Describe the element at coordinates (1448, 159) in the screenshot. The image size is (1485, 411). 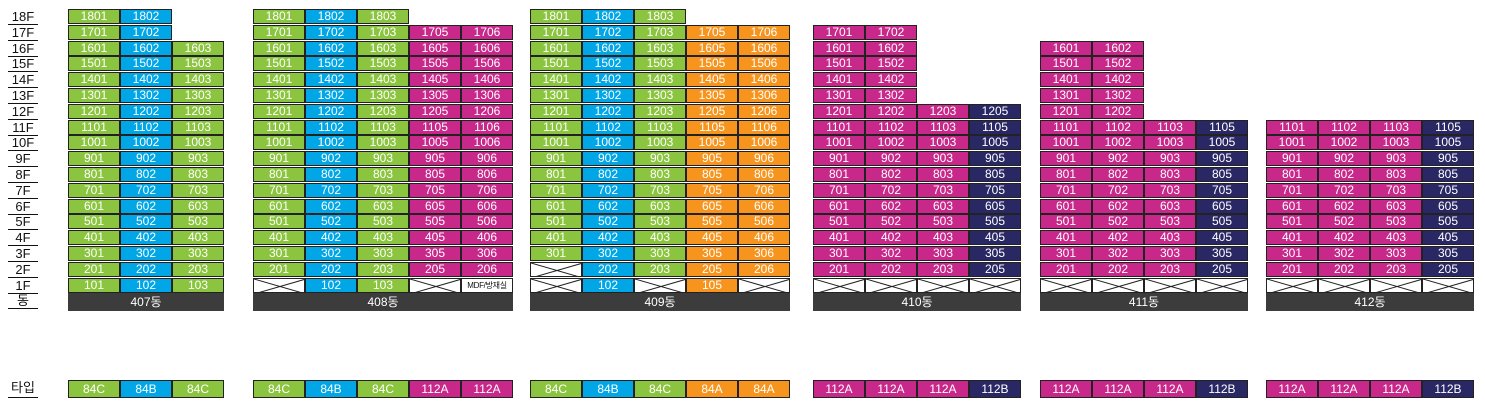
I see `unit-cell: 905` at that location.